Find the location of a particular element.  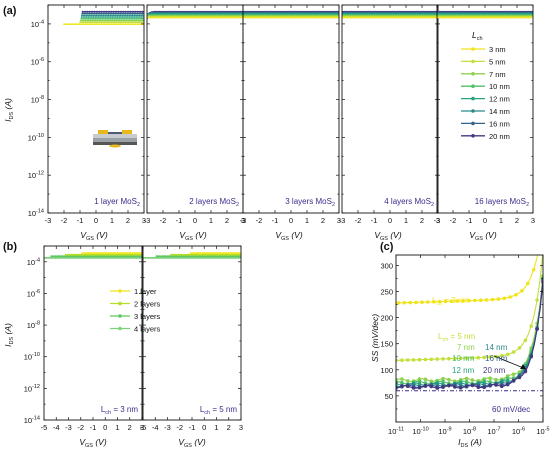

legend-label: 14 nm is located at coordinates (499, 111).